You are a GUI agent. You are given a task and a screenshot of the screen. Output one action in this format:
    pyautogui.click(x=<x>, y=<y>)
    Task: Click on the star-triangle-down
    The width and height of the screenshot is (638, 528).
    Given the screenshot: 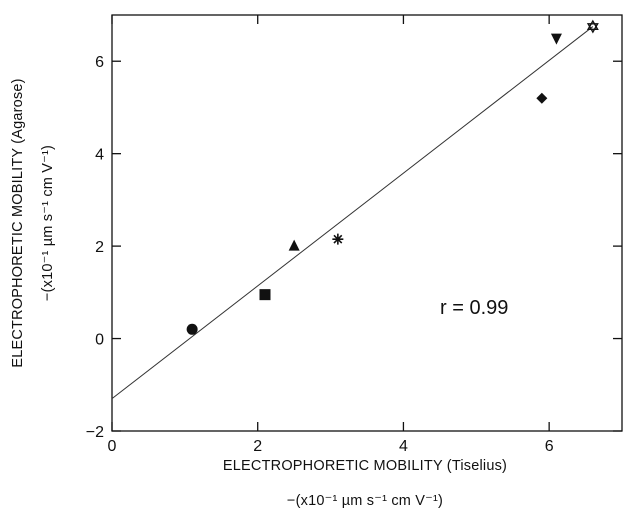 What is the action you would take?
    pyautogui.click(x=592, y=28)
    